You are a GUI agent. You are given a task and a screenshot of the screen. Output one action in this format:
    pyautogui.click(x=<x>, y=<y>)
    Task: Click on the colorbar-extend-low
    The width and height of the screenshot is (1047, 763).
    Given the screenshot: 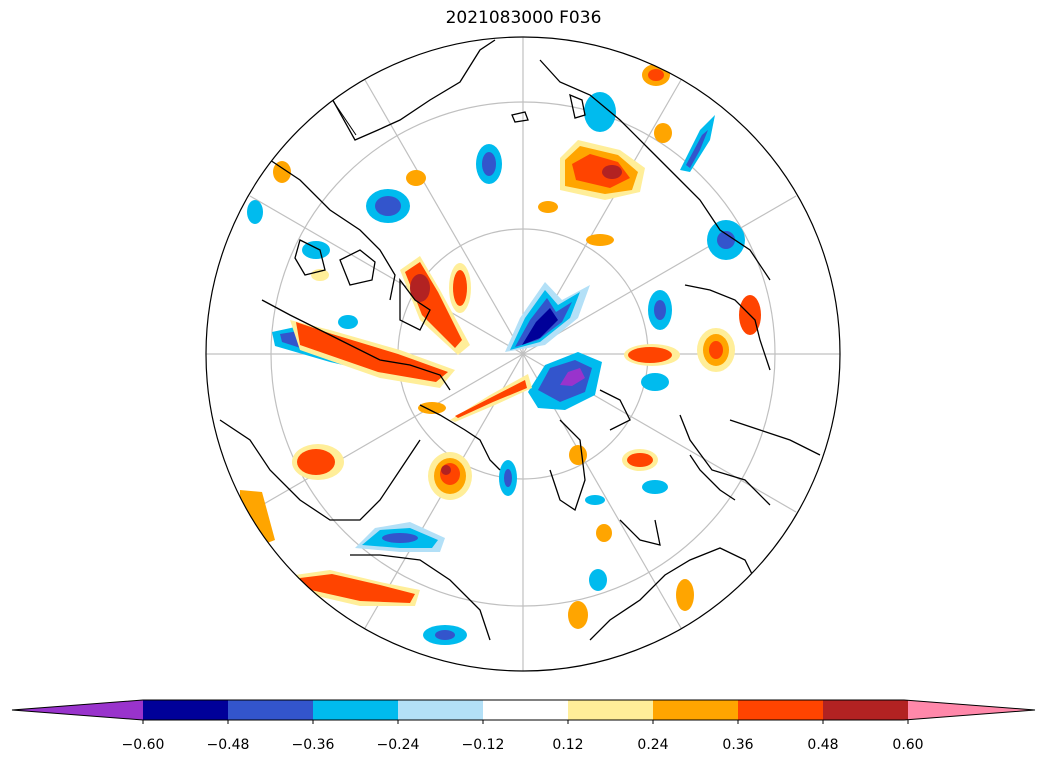 What is the action you would take?
    pyautogui.click(x=77, y=710)
    